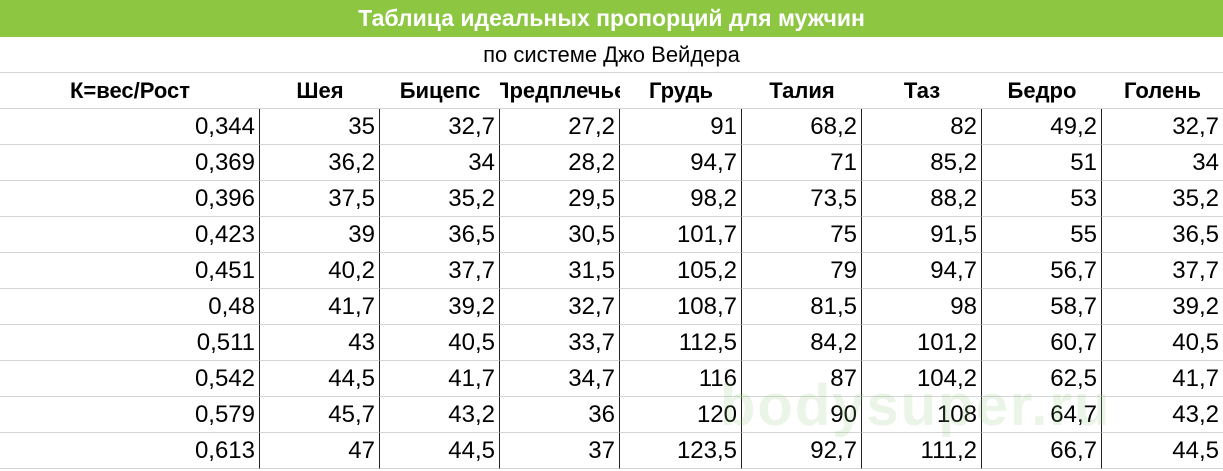  What do you see at coordinates (802, 163) in the screenshot?
I see `table-cell: 71` at bounding box center [802, 163].